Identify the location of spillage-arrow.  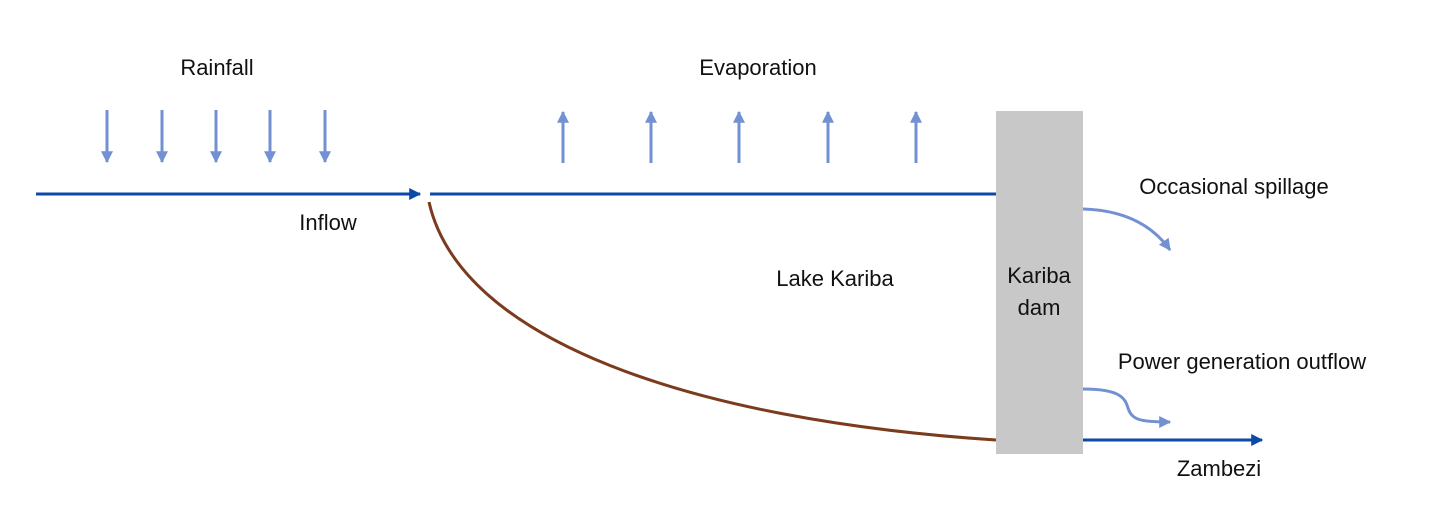
(1127, 229).